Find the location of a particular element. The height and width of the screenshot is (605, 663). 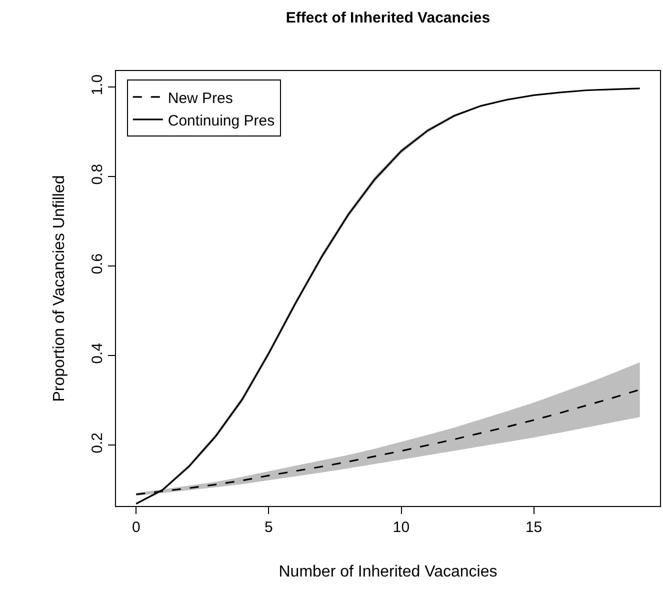

legend-label: Continuing Pres is located at coordinates (221, 121).